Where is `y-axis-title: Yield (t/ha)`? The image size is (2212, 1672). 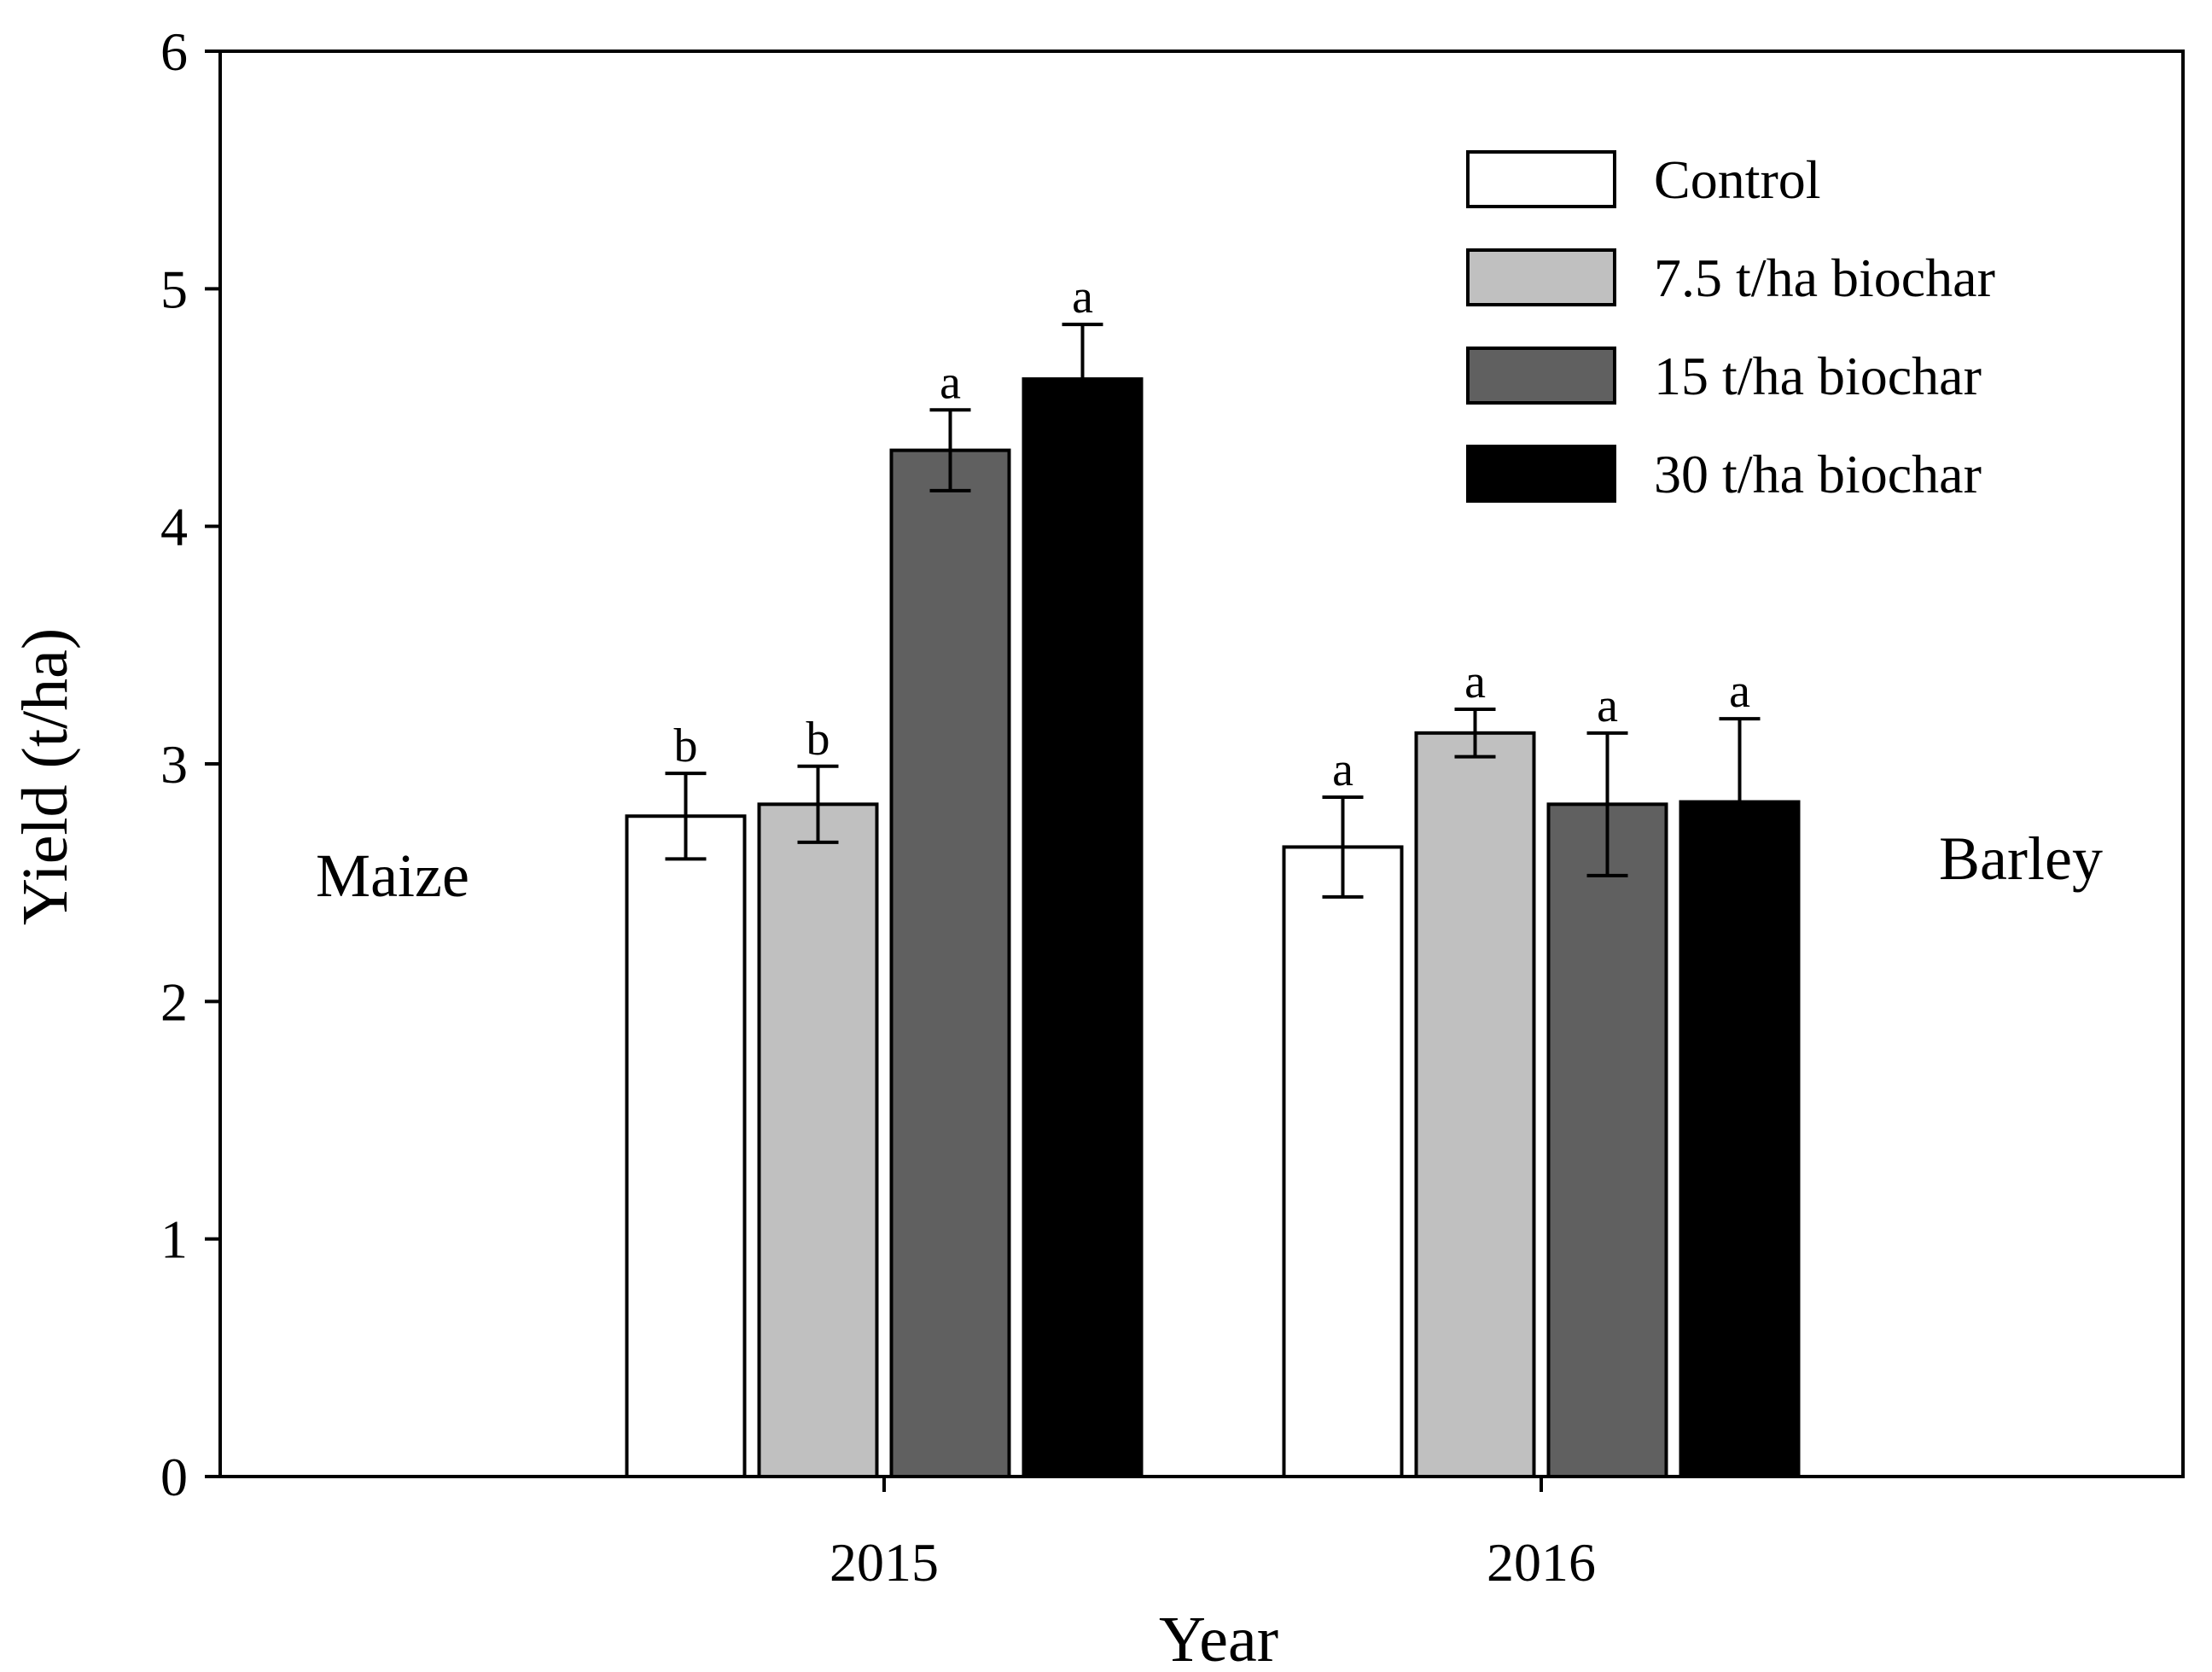
y-axis-title: Yield (t/ha) is located at coordinates (45, 776).